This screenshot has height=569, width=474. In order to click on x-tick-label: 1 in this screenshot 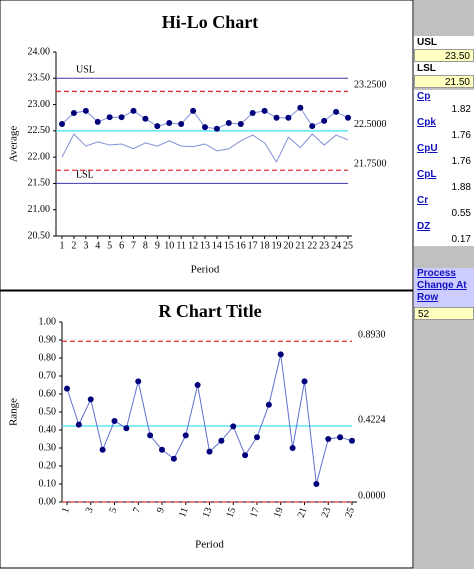, I will do `click(62, 245)`.